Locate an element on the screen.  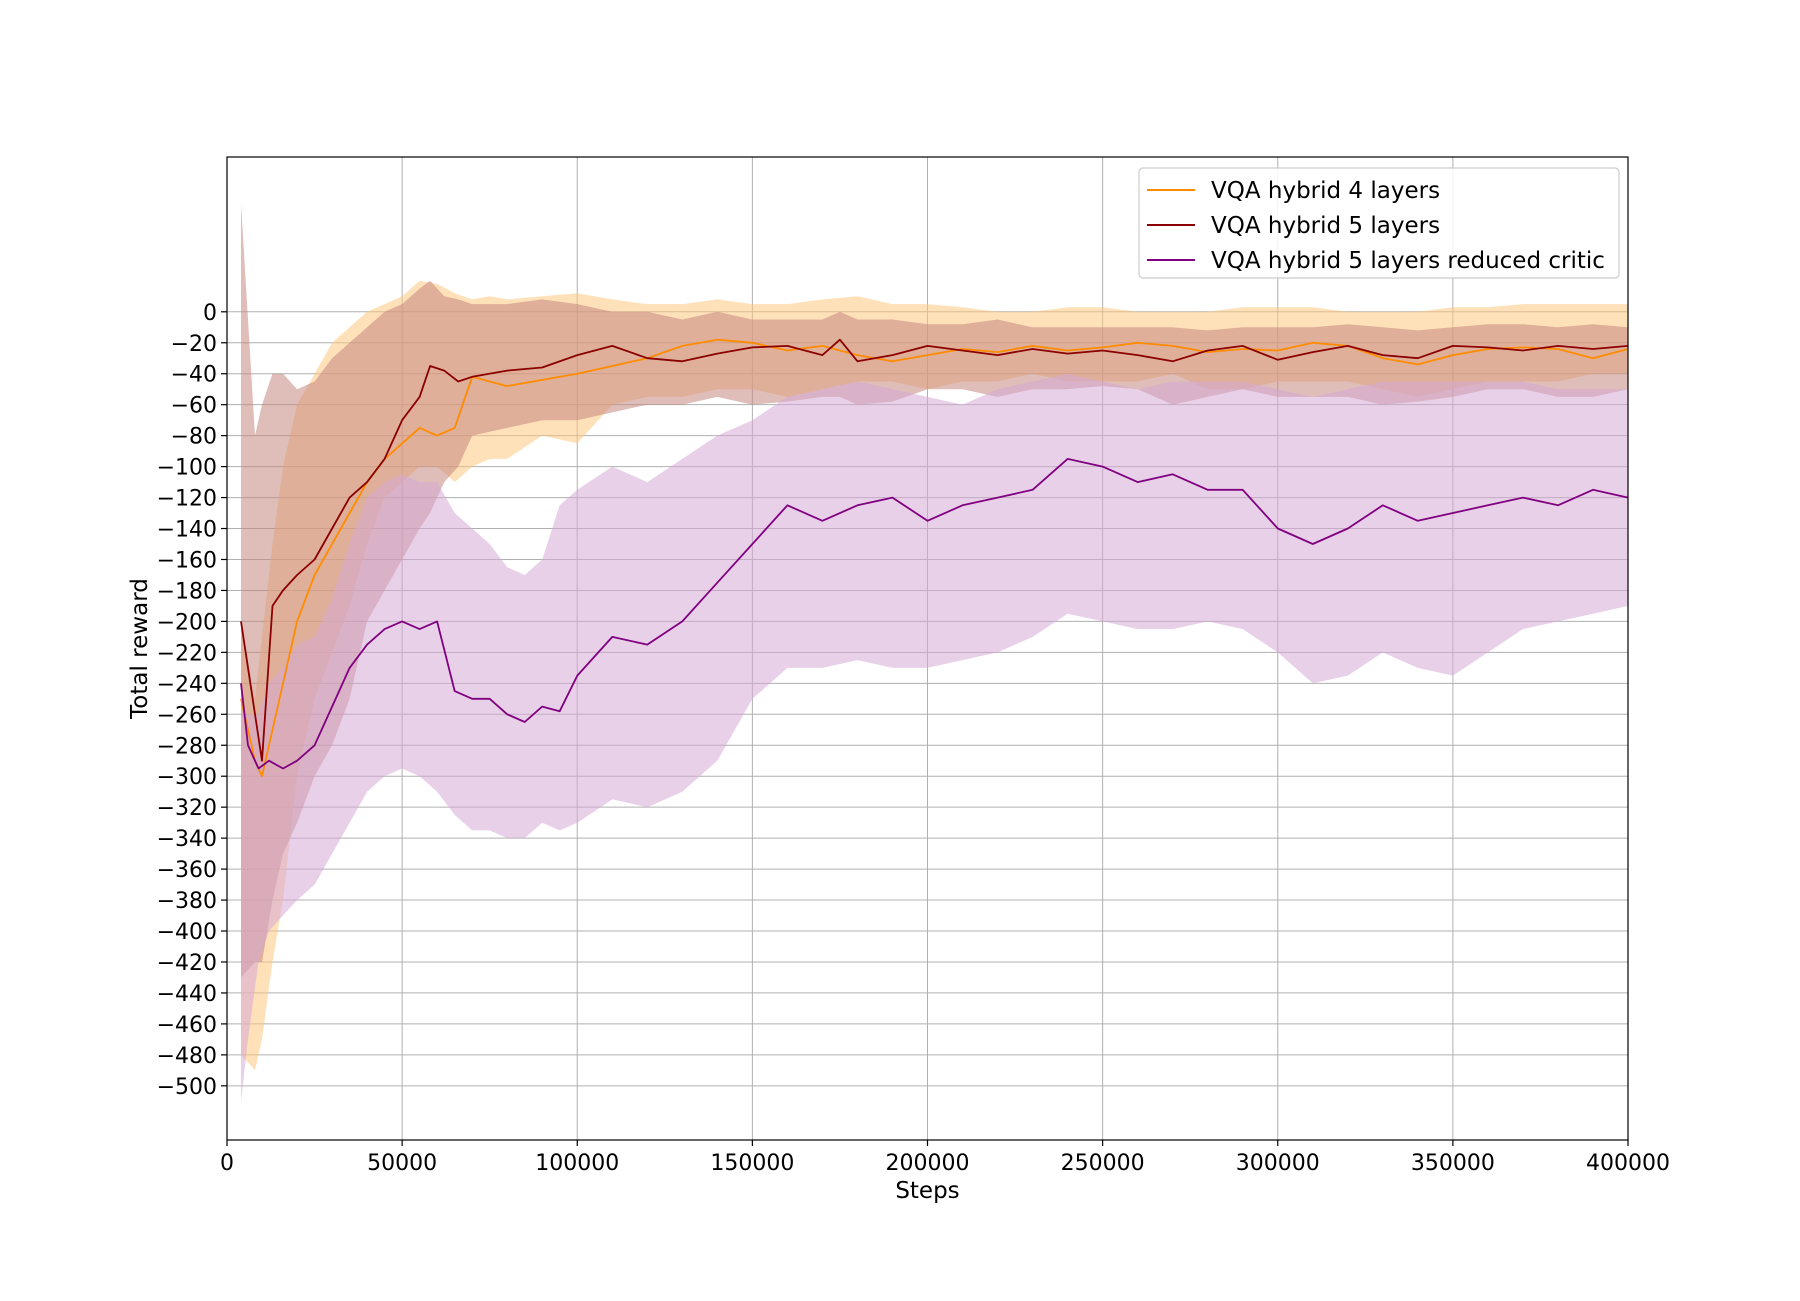
y-tick-label: −120 is located at coordinates (187, 499).